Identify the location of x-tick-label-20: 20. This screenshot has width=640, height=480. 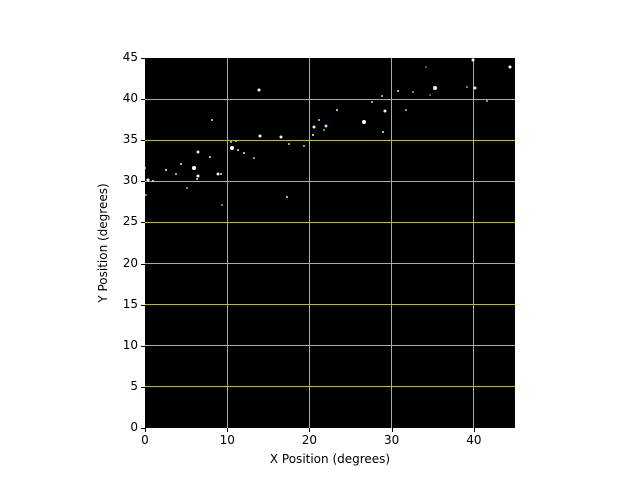
(309, 440).